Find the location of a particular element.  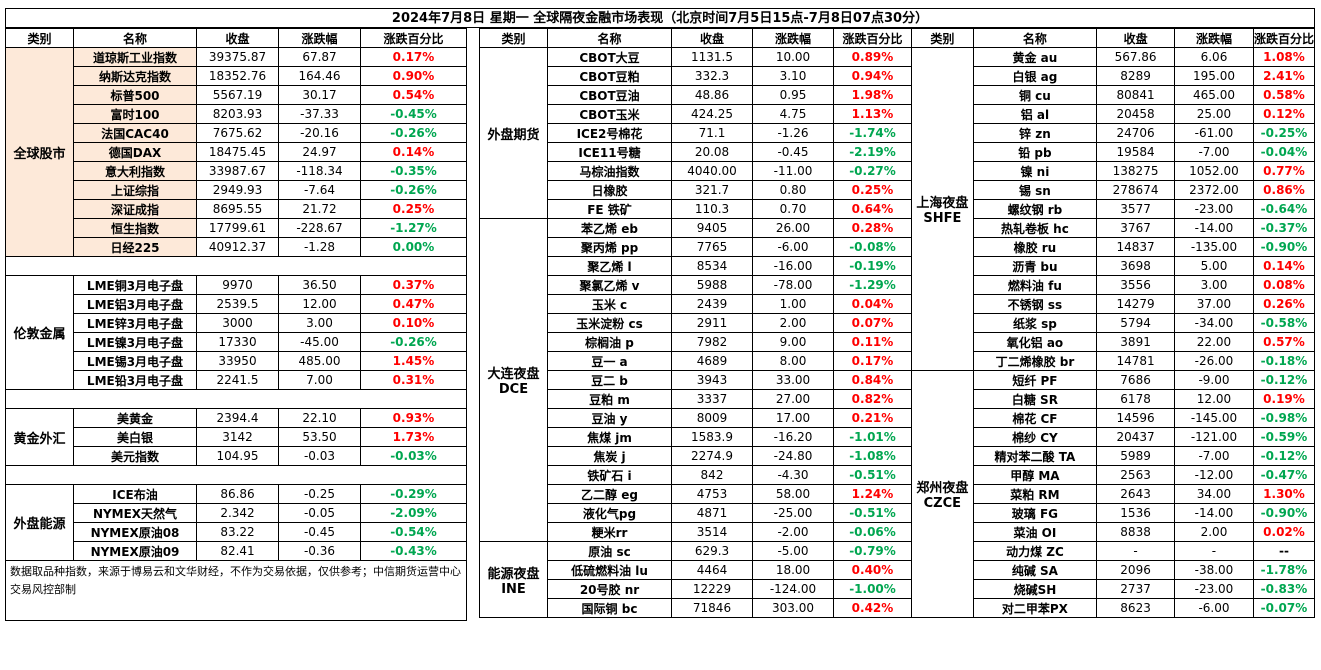

item-name: 燃料油 fu is located at coordinates (1035, 285).